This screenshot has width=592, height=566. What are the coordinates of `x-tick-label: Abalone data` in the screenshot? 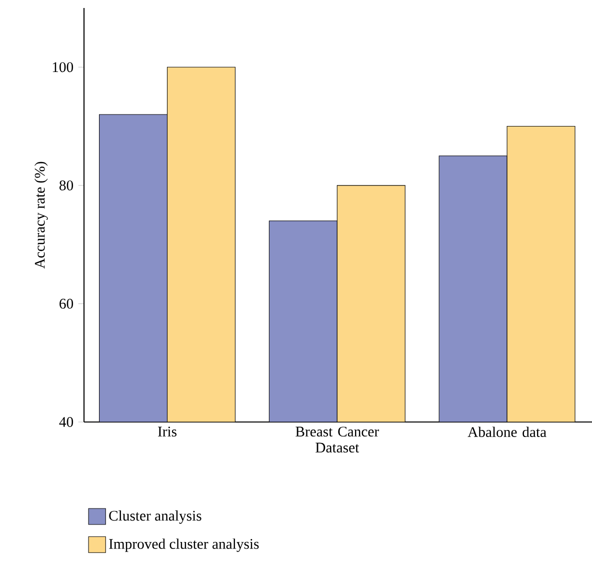 It's located at (507, 432).